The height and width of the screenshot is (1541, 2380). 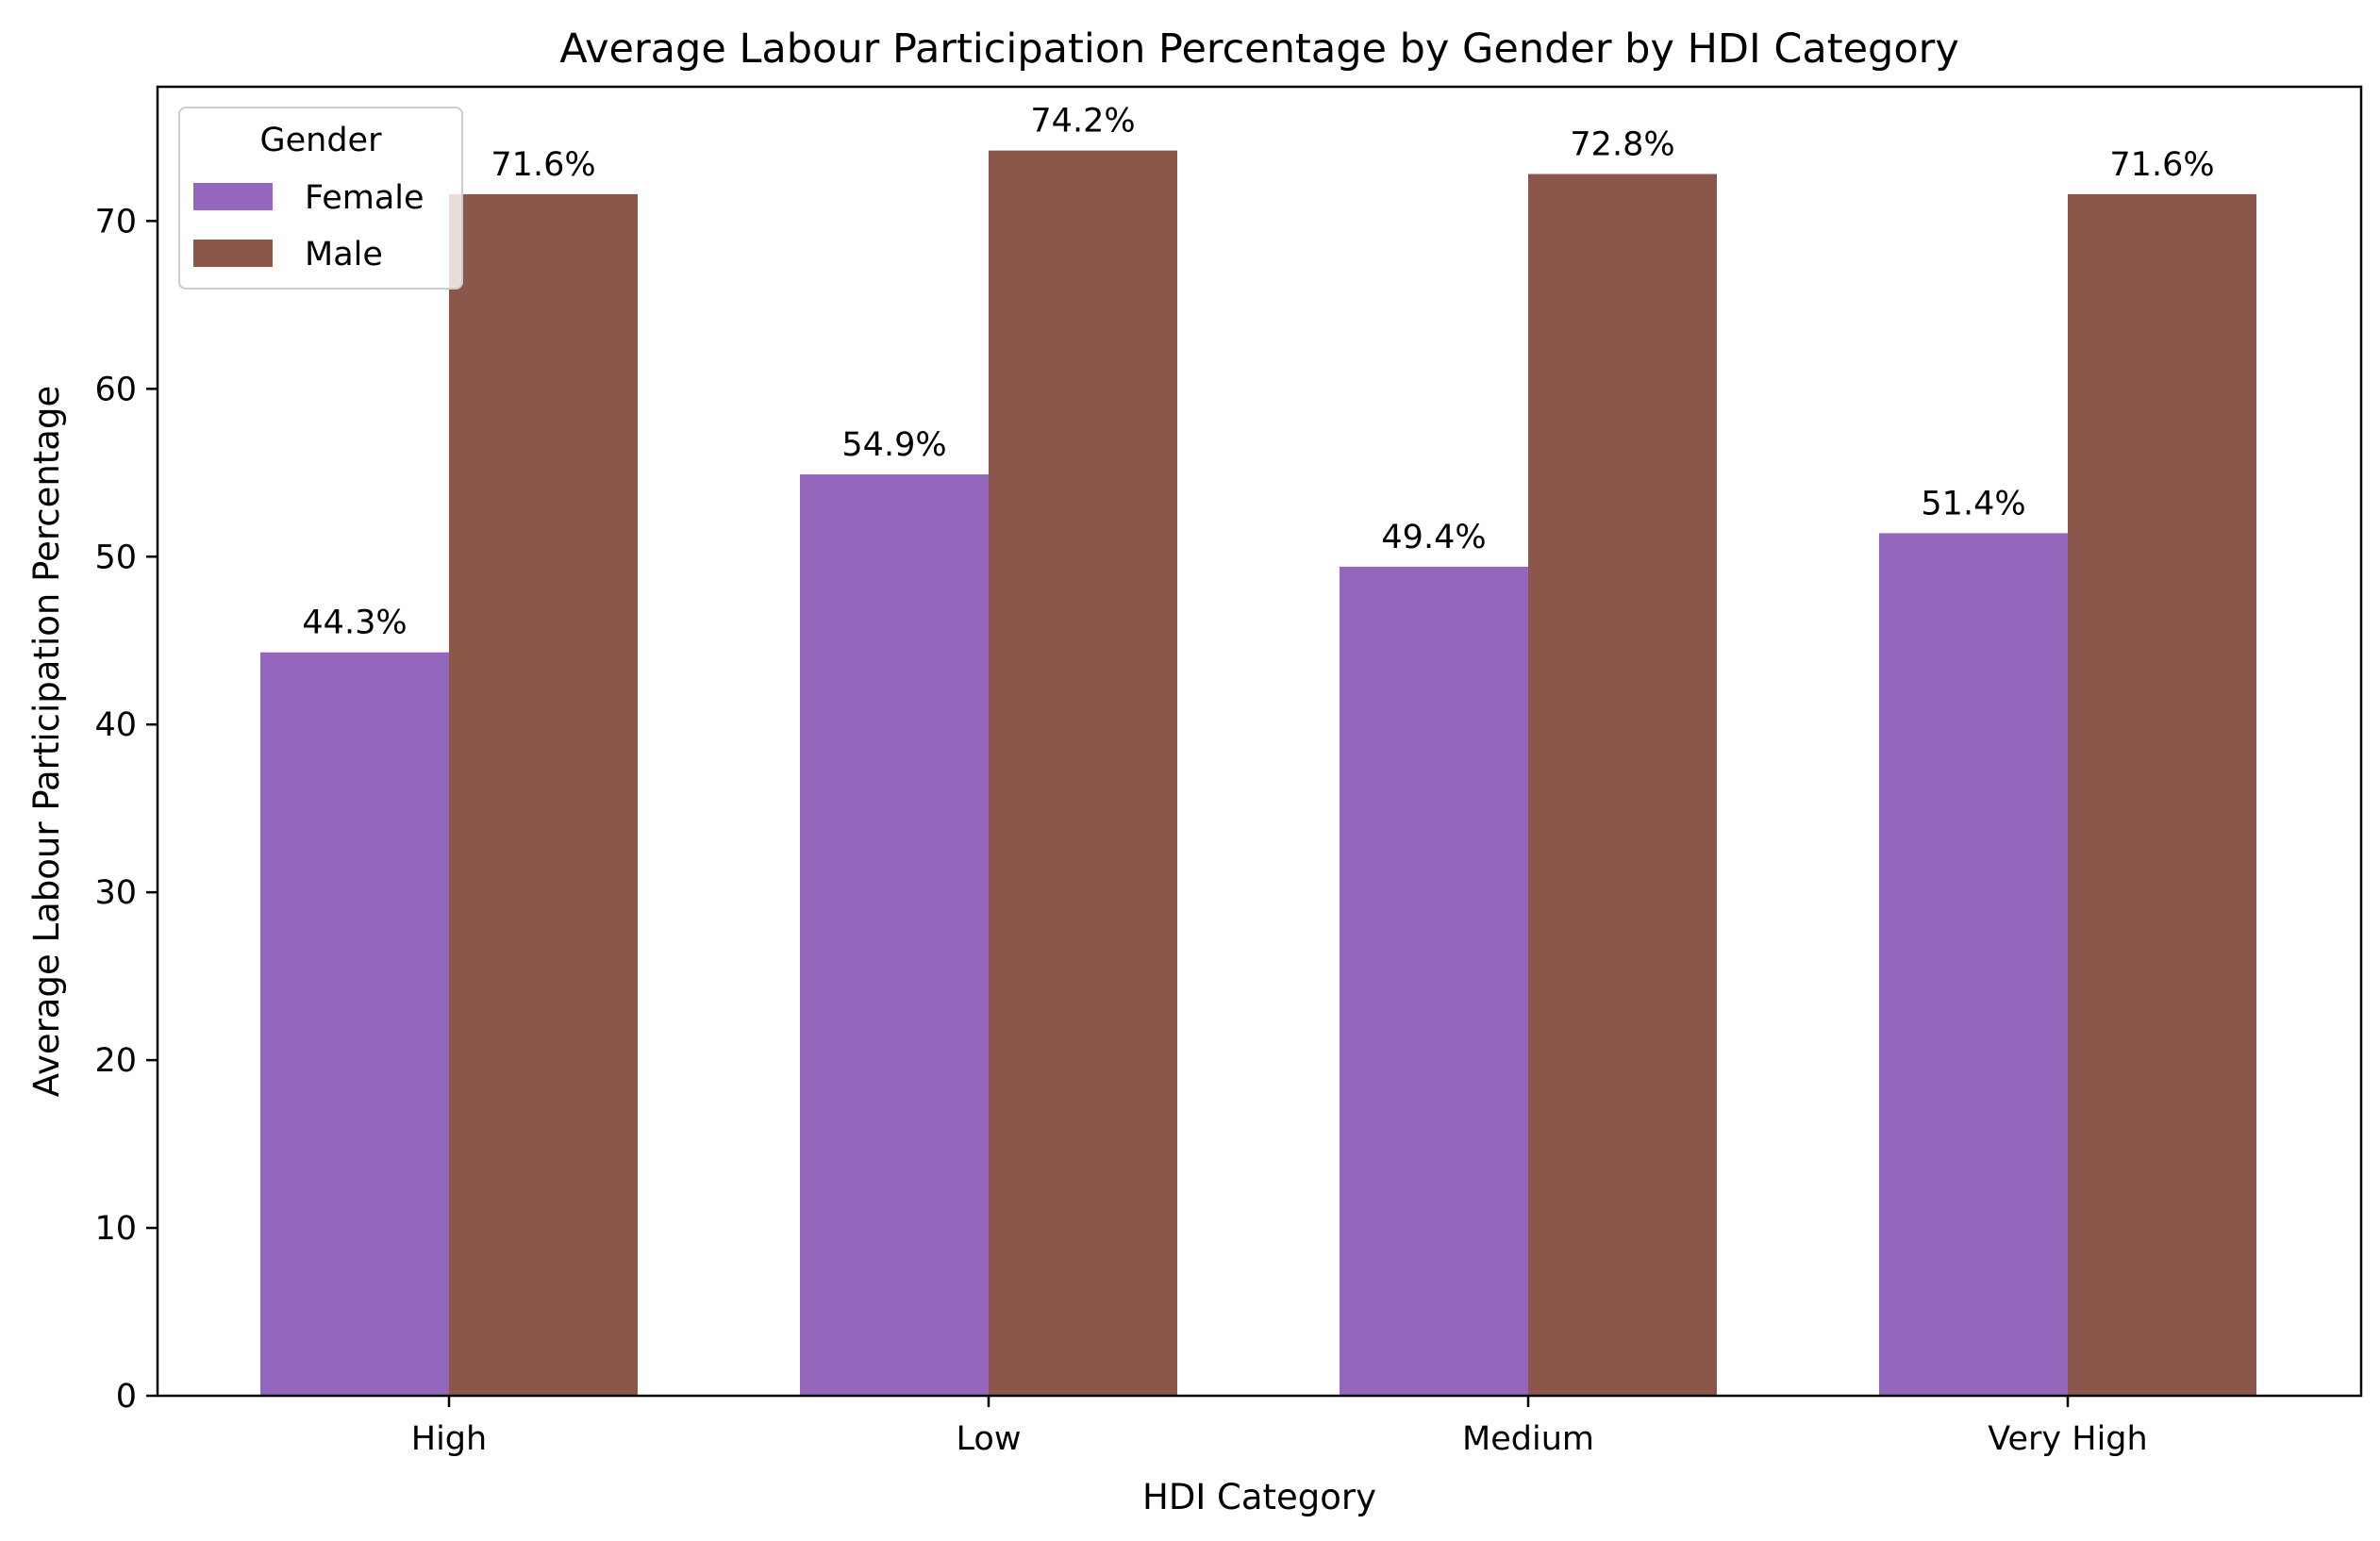 I want to click on x-axis: High Low Medium Very High, so click(x=1279, y=1427).